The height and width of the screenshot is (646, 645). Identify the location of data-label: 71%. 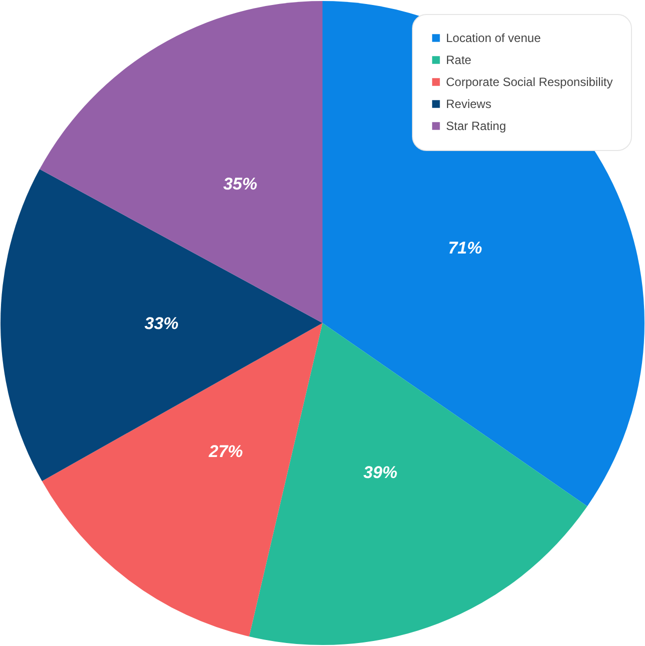
(465, 248).